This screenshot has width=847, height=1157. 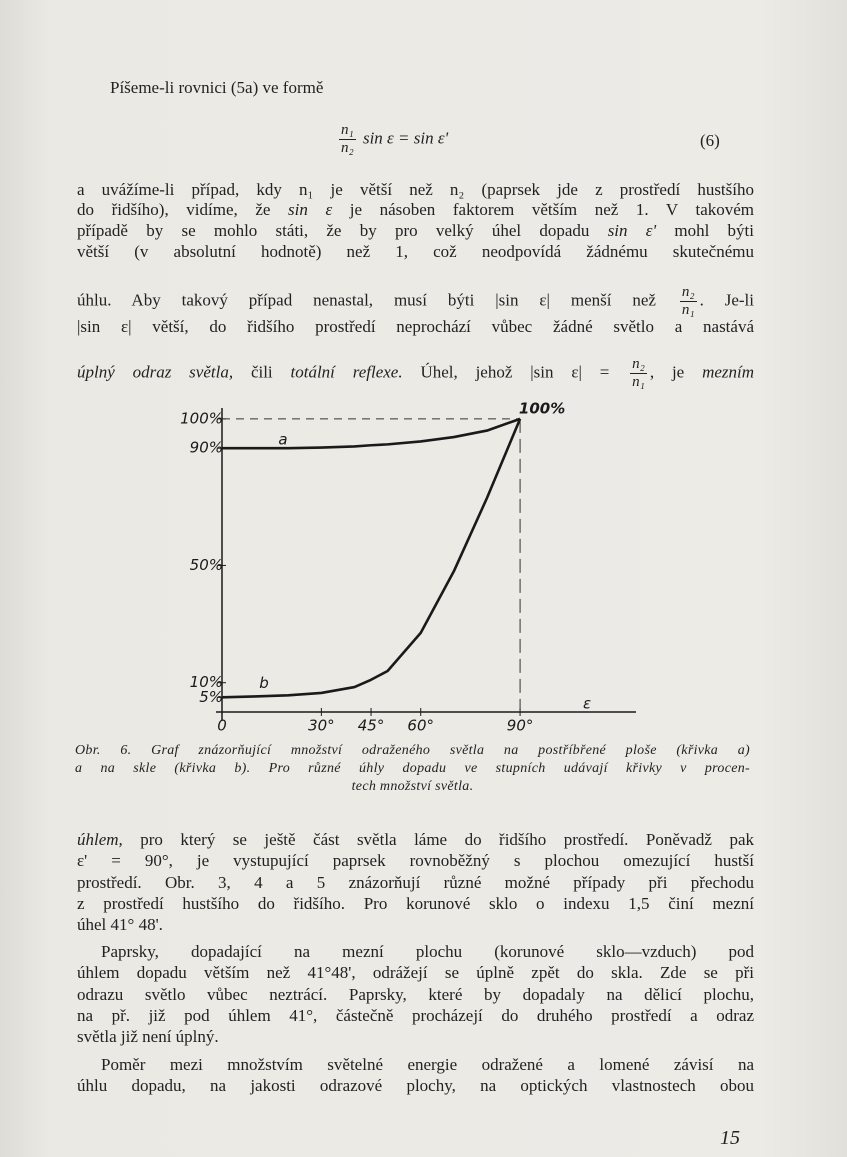 What do you see at coordinates (347, 148) in the screenshot?
I see `denominator: n₂` at bounding box center [347, 148].